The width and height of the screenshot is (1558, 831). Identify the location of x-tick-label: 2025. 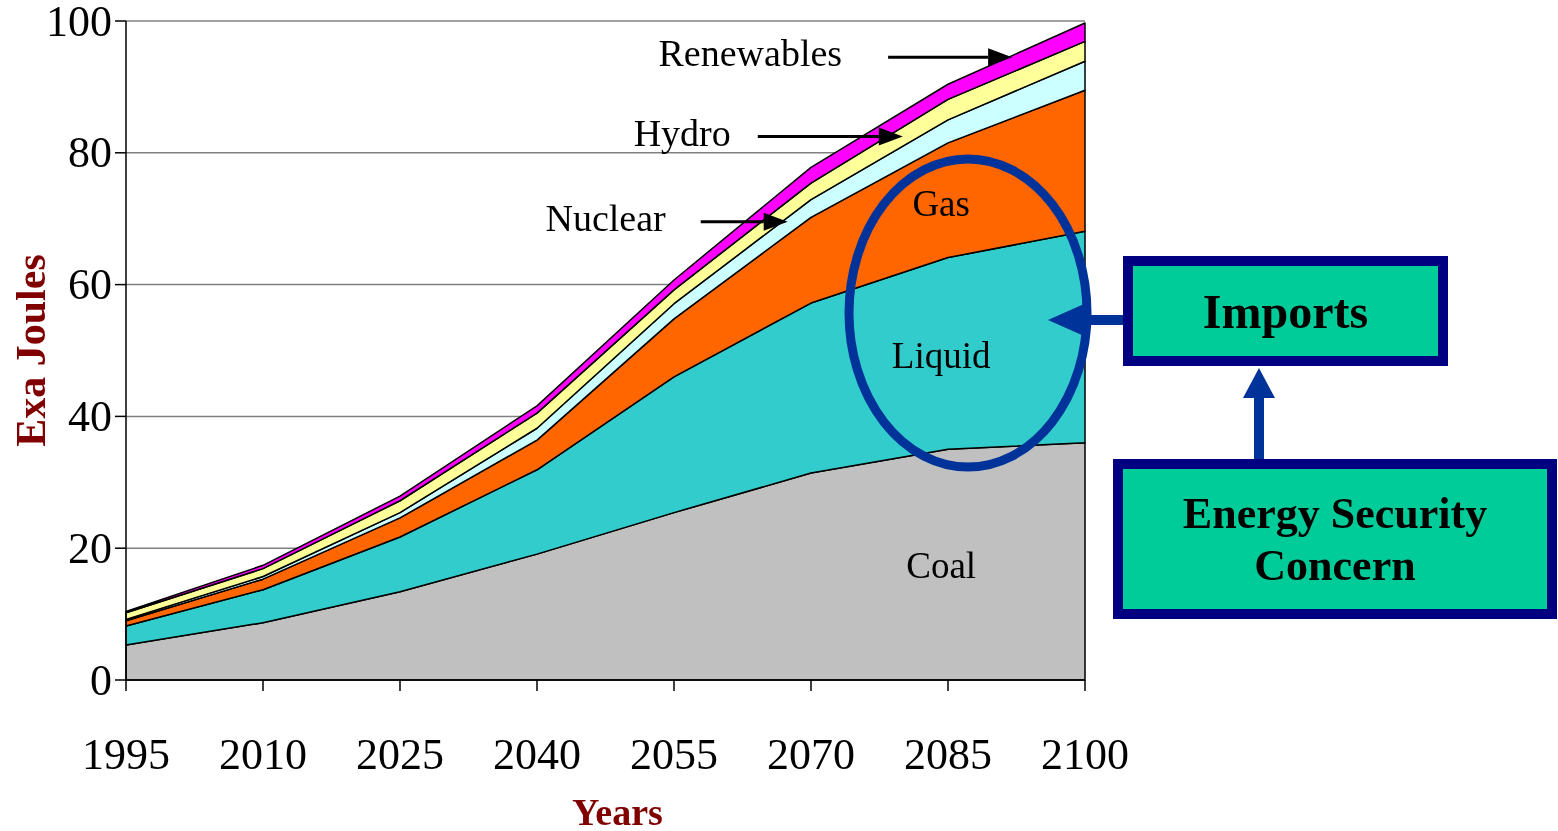
(400, 754).